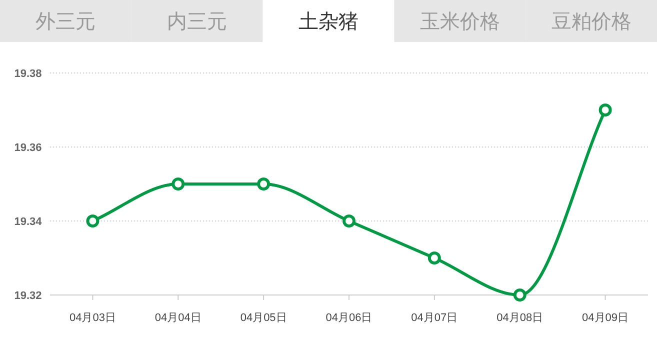  I want to click on tab: 玉米价格, so click(460, 21).